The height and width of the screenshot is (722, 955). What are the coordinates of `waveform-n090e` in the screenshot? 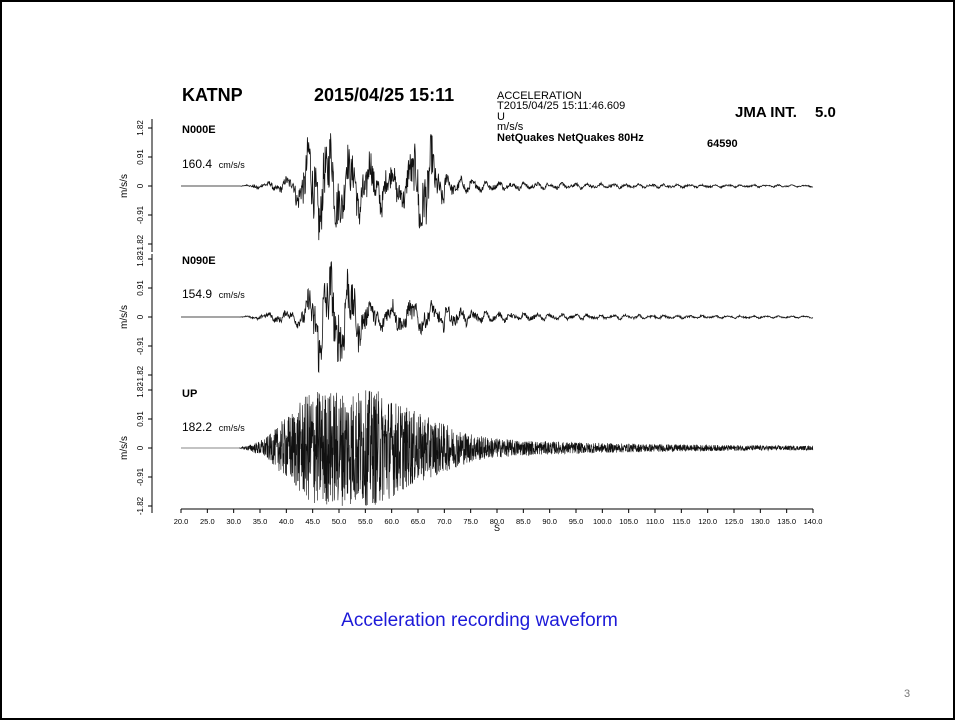 It's located at (497, 317).